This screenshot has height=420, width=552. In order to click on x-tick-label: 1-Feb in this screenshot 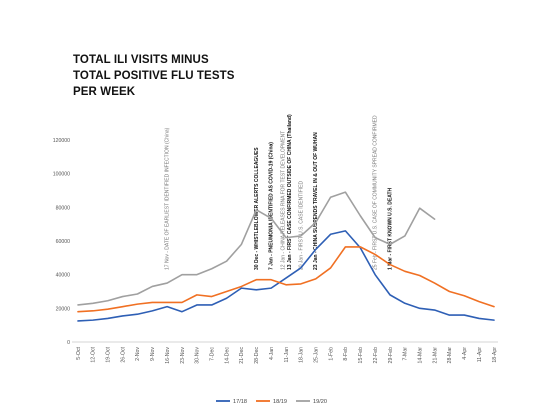, I will do `click(331, 354)`.